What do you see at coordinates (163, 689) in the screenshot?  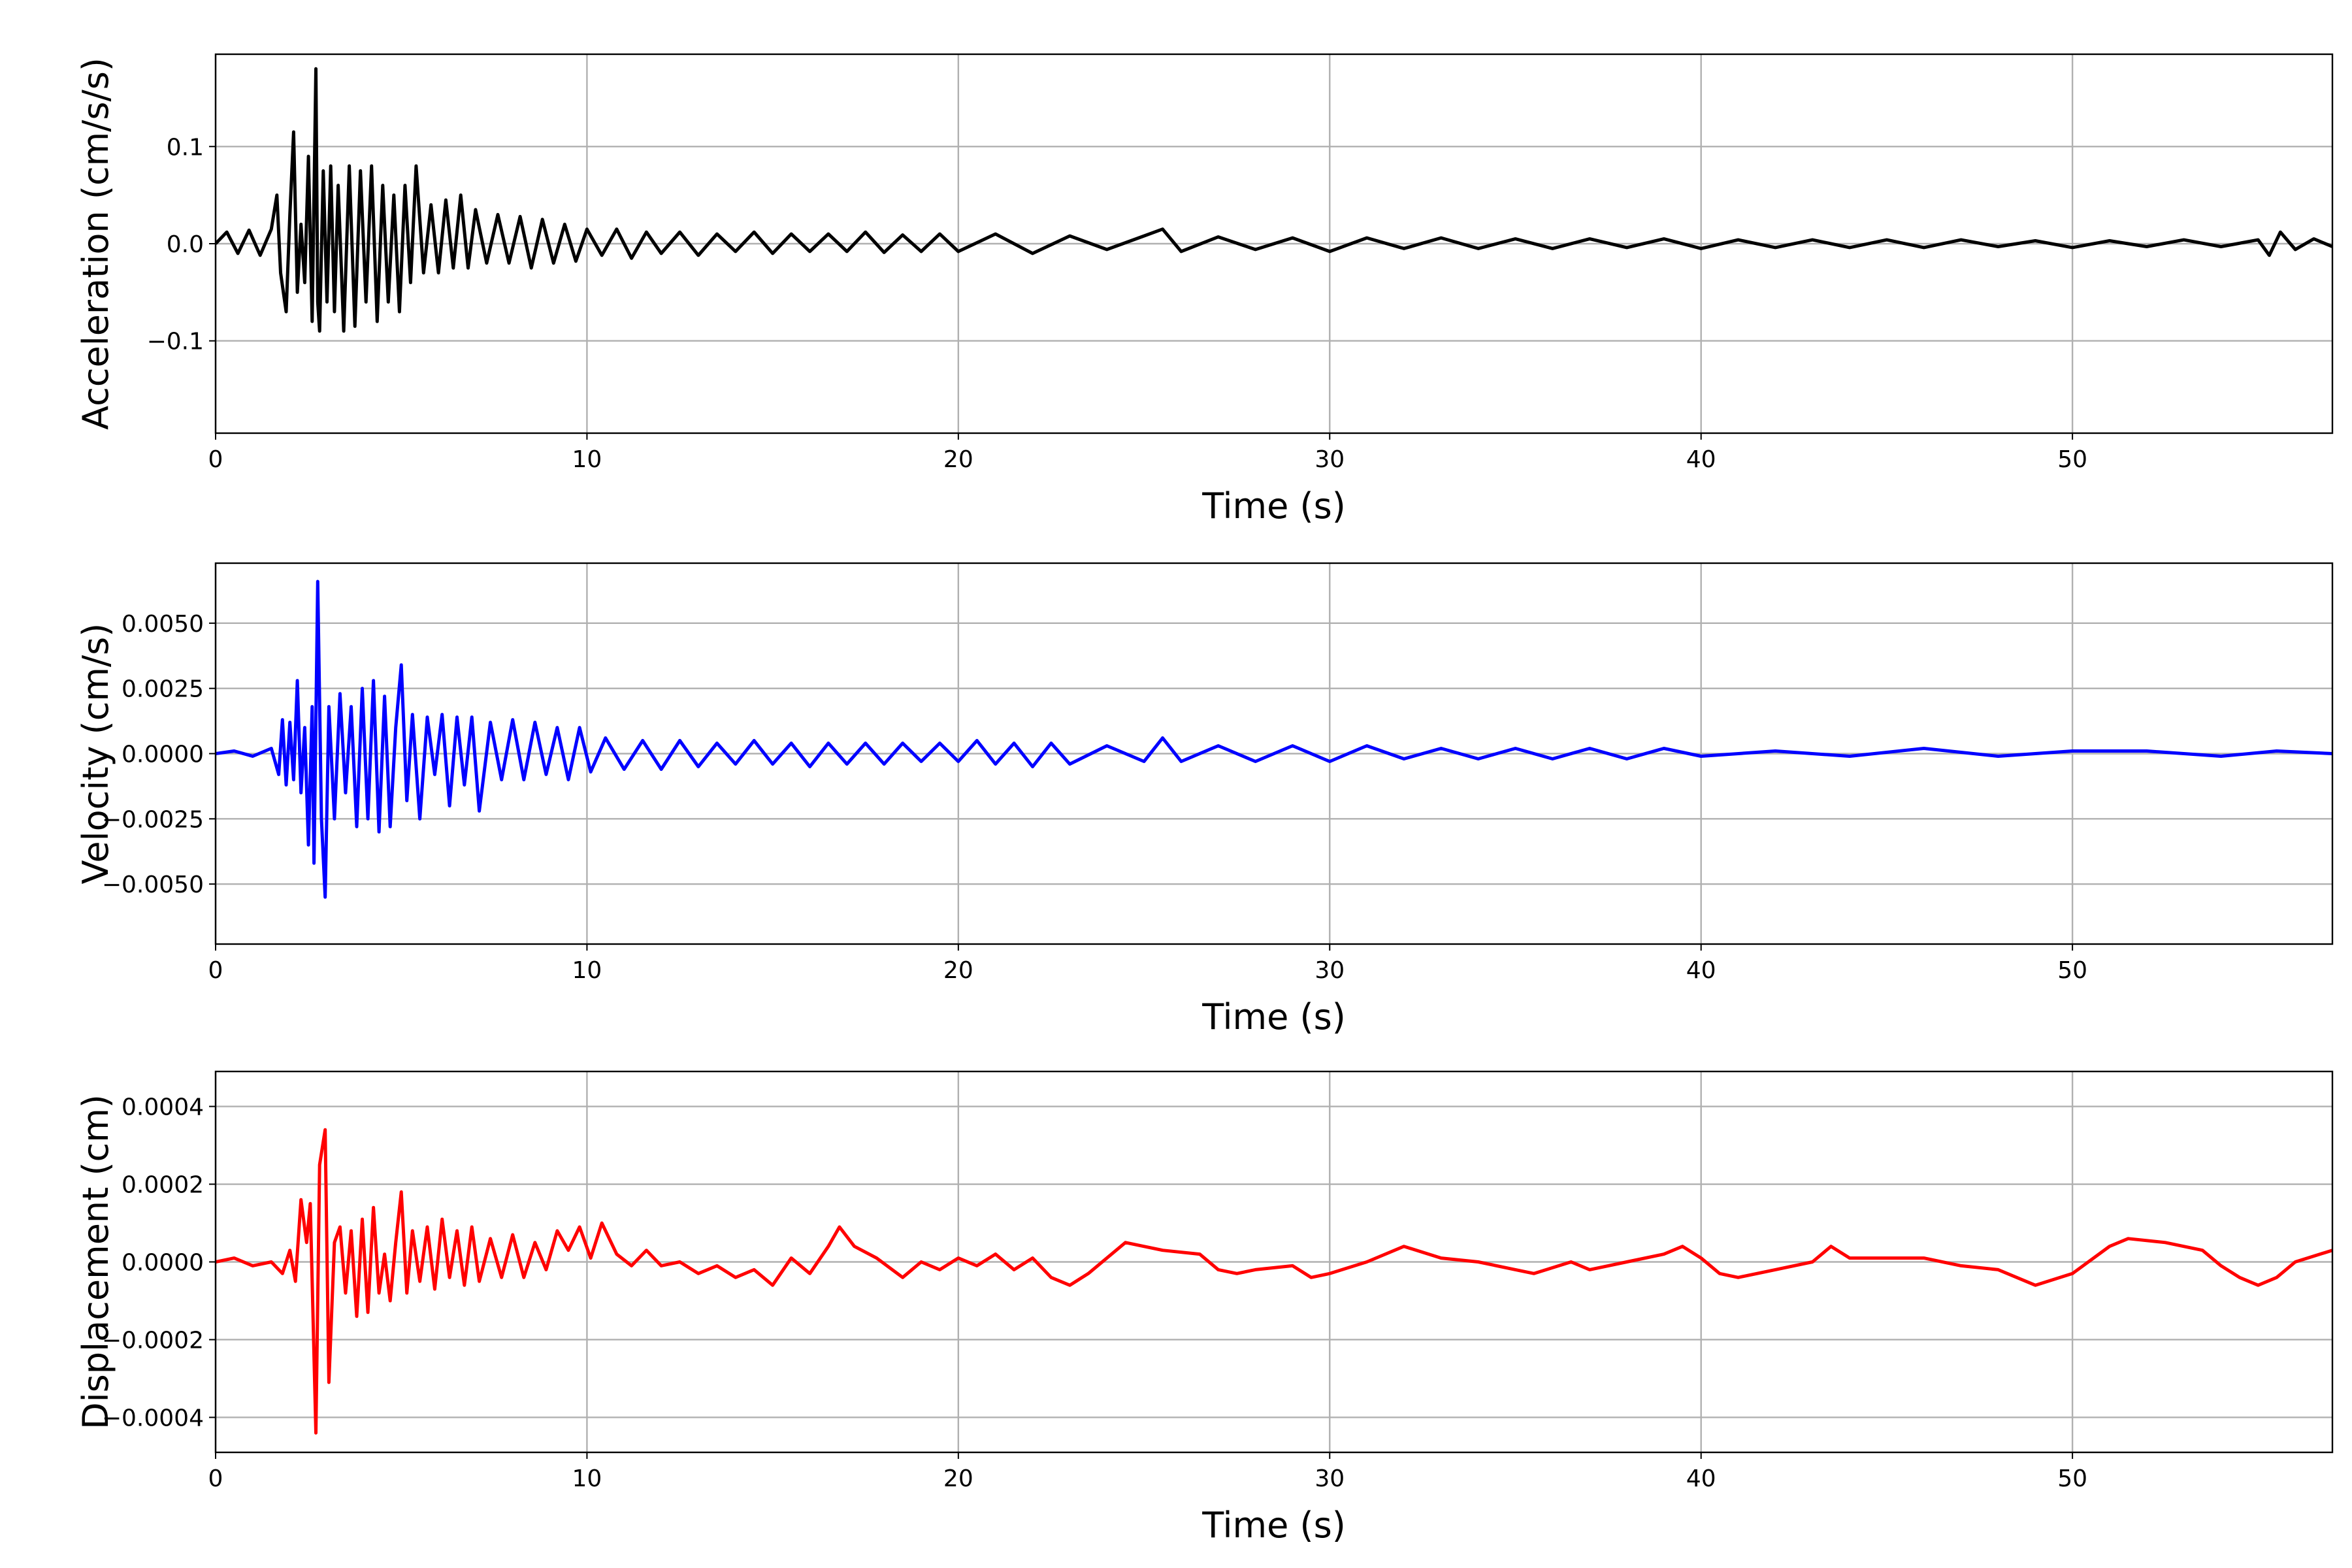 I see `velocity-ytick-label: 0.0025` at bounding box center [163, 689].